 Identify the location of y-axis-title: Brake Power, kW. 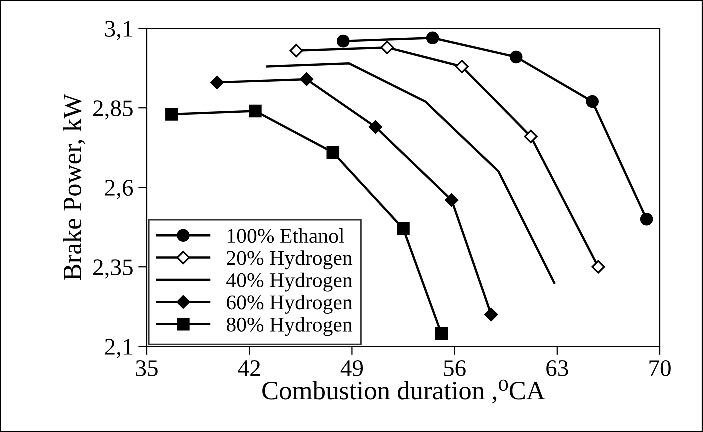
(74, 187).